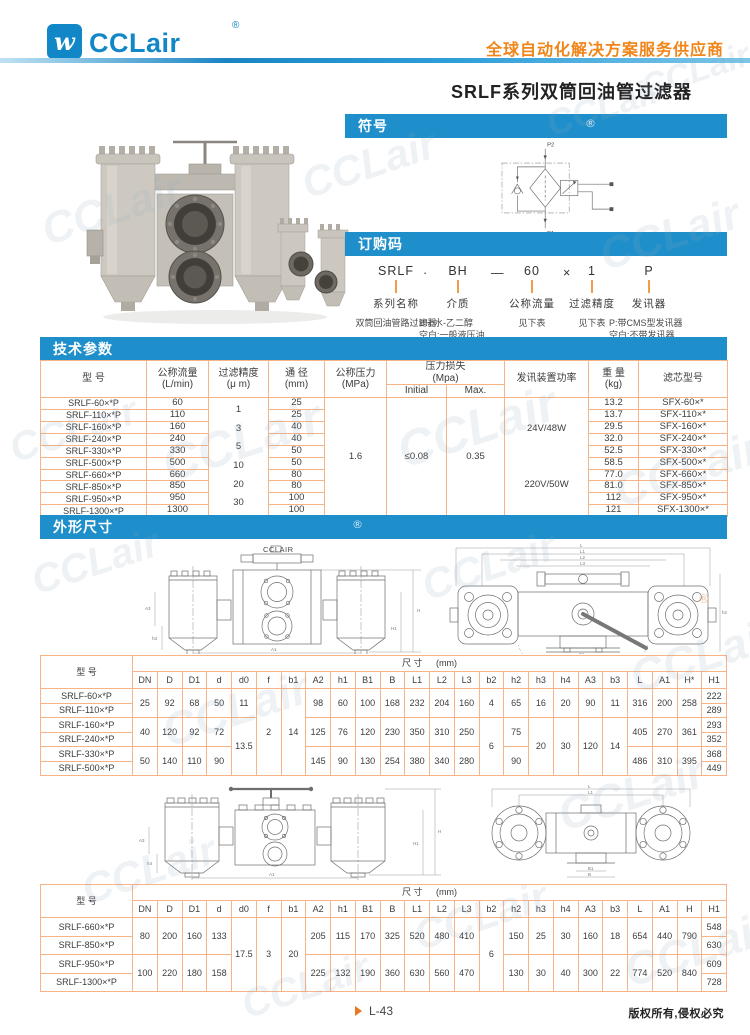  What do you see at coordinates (615, 909) in the screenshot?
I see `col-header-dim: b3` at bounding box center [615, 909].